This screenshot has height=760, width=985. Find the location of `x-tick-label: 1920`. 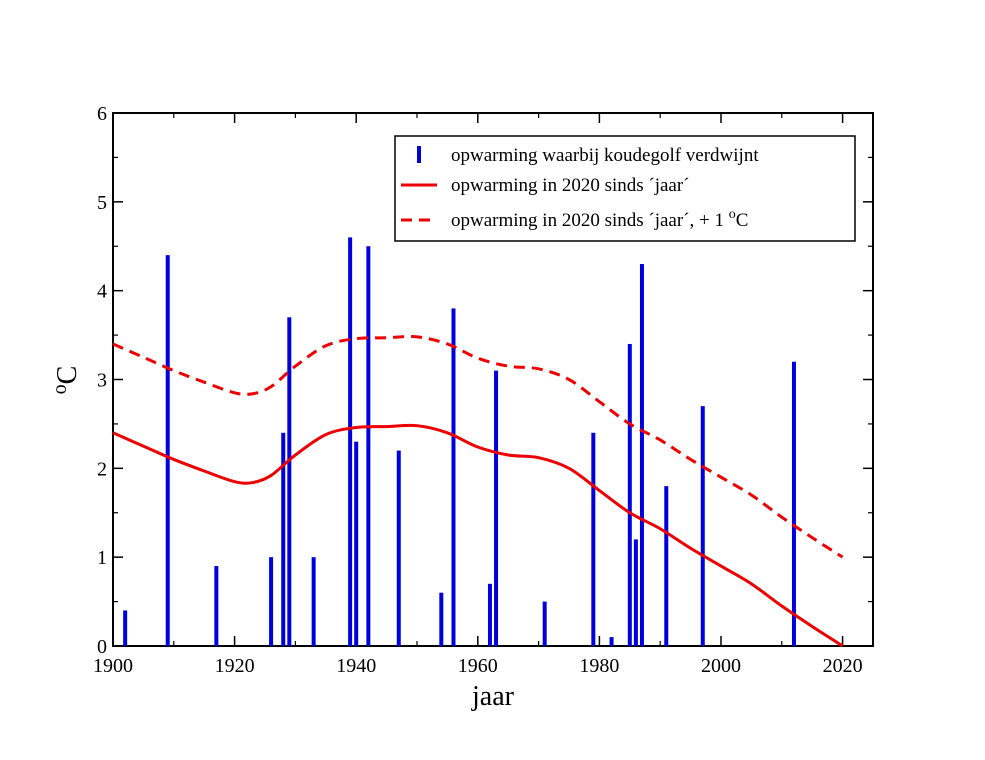

x-tick-label: 1920 is located at coordinates (235, 666).